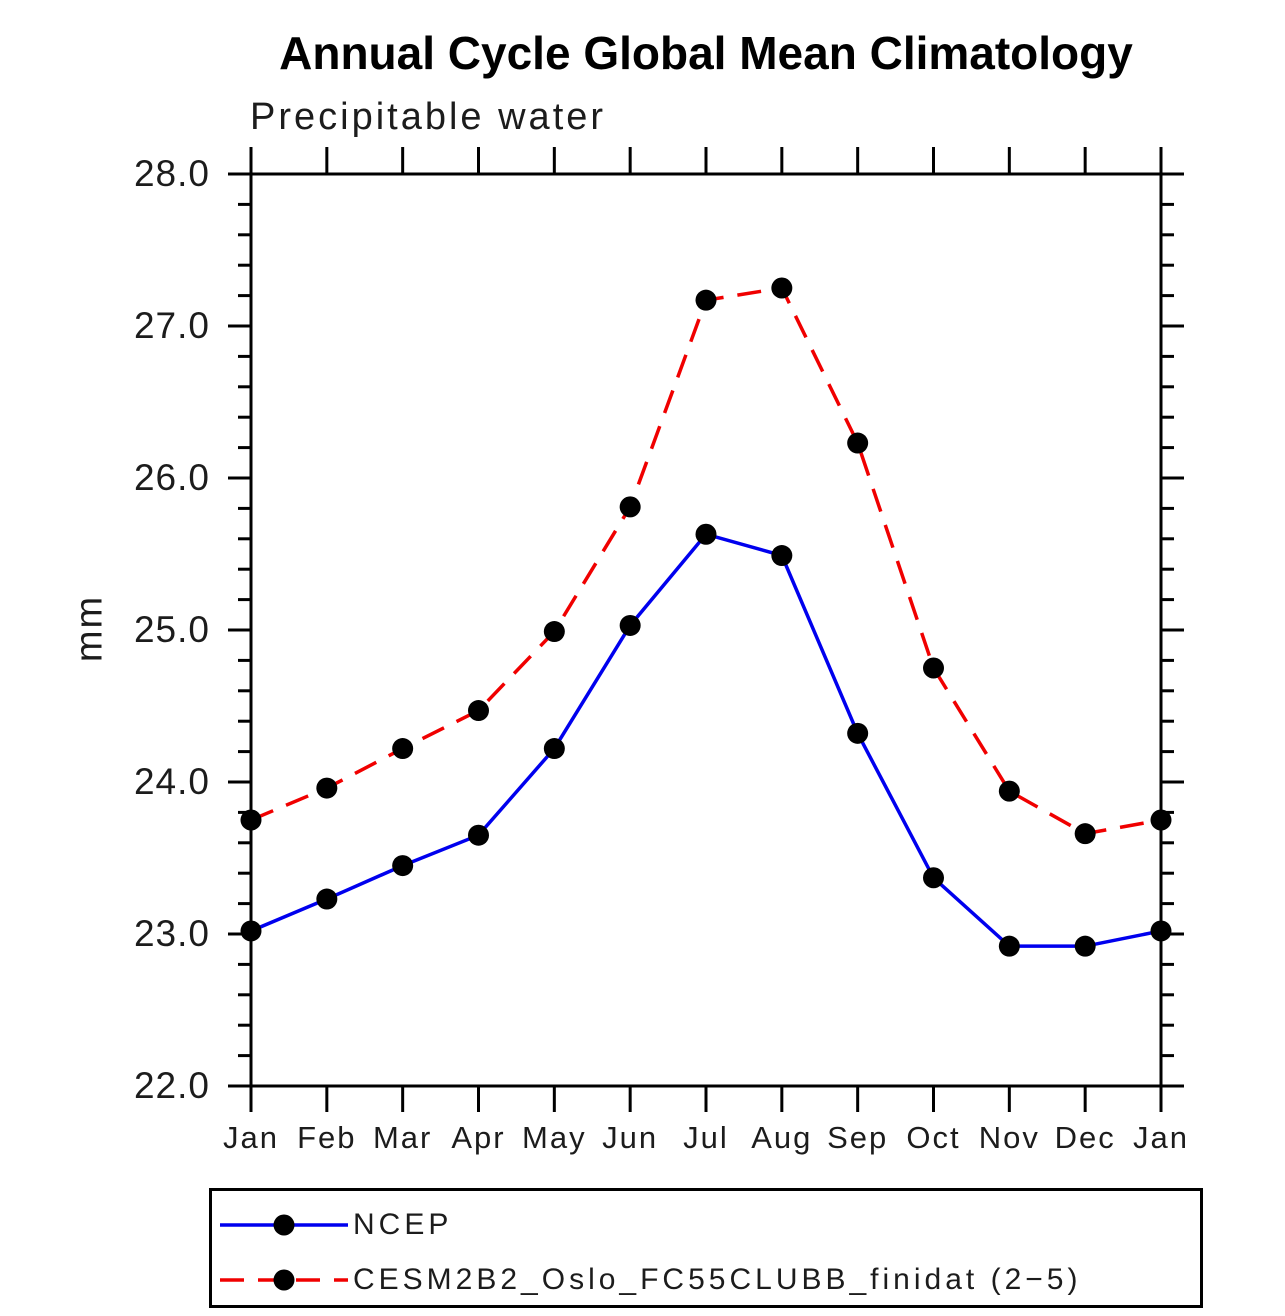  I want to click on x-tick-label: Mar, so click(402, 1137).